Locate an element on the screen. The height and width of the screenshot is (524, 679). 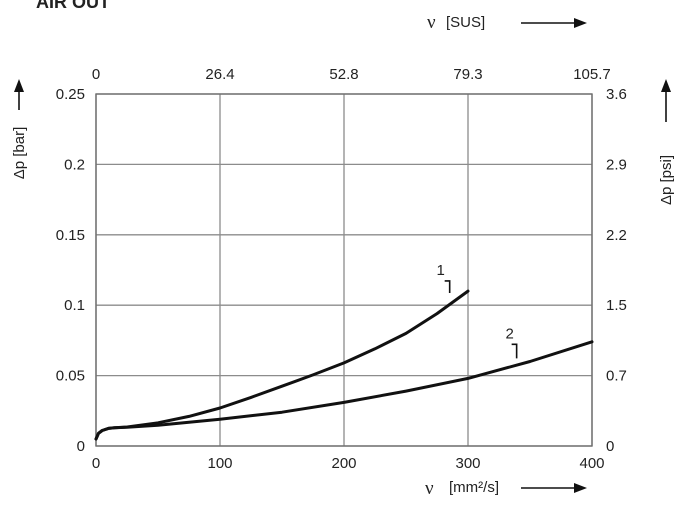
x2-tick-label: 0 is located at coordinates (96, 74).